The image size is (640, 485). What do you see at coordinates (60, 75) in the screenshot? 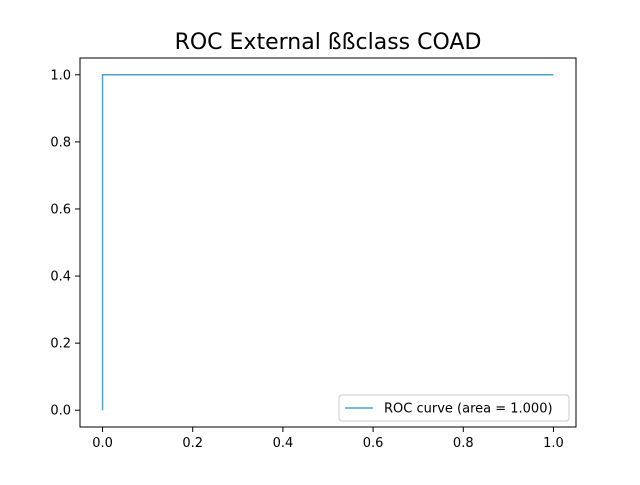
I see `y-tick-label: 1.0` at bounding box center [60, 75].